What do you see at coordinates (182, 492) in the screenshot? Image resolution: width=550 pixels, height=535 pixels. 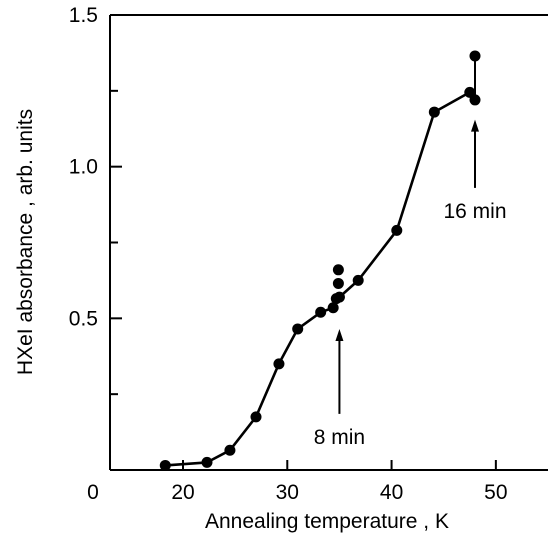 I see `x-tick-label: 20` at bounding box center [182, 492].